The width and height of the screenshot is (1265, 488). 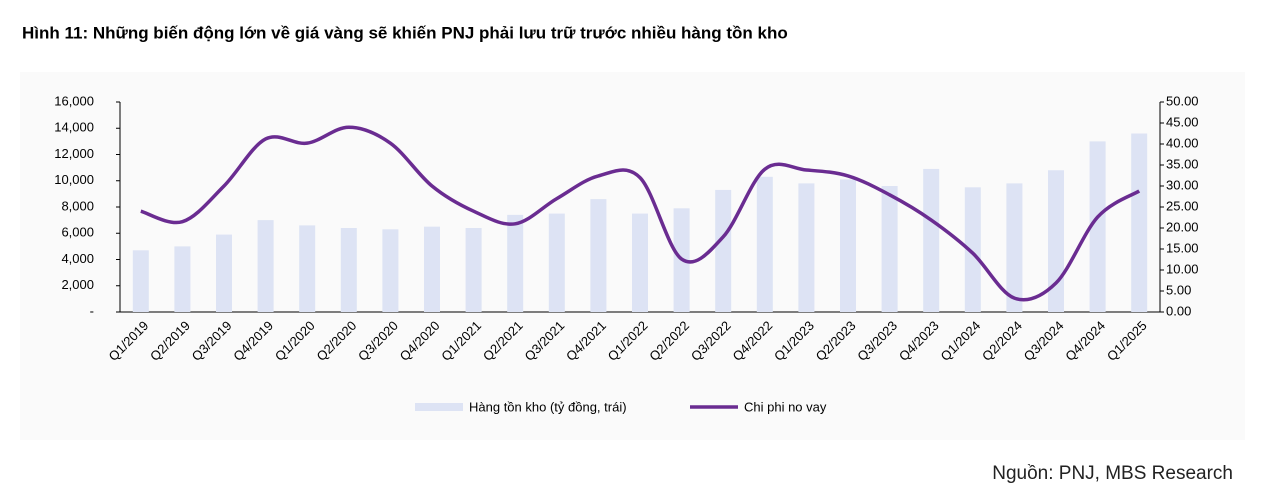 What do you see at coordinates (77, 258) in the screenshot?
I see `y-tick-label: 4,000` at bounding box center [77, 258].